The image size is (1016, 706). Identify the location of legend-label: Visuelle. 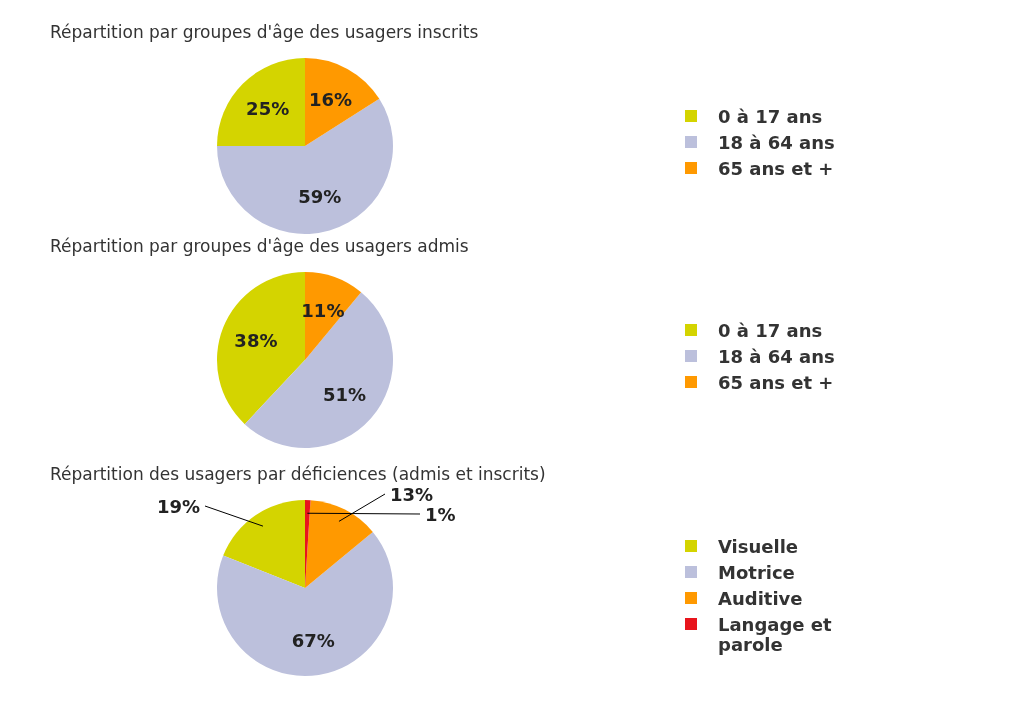
(758, 546).